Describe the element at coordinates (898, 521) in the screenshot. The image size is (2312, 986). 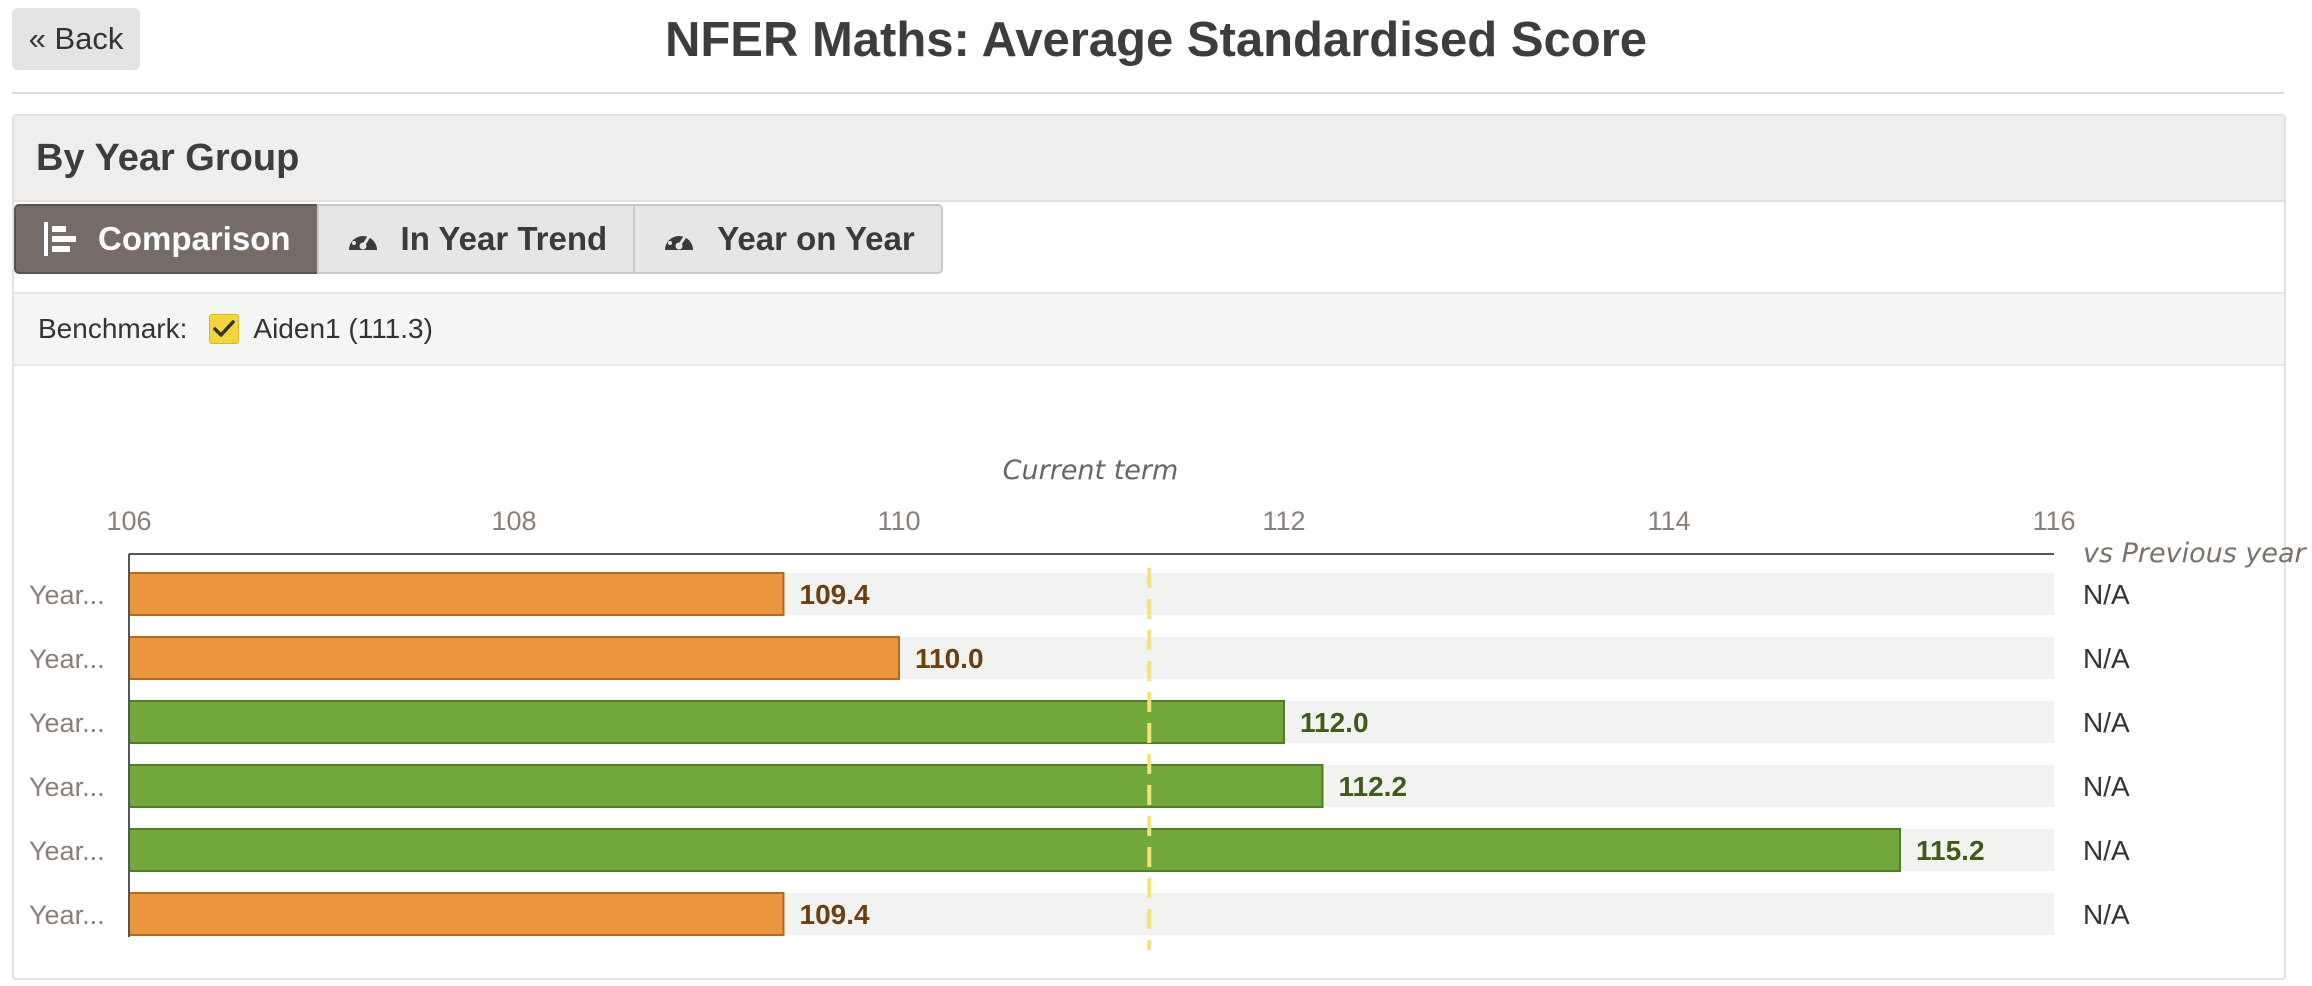
I see `x-tick-label: 110` at that location.